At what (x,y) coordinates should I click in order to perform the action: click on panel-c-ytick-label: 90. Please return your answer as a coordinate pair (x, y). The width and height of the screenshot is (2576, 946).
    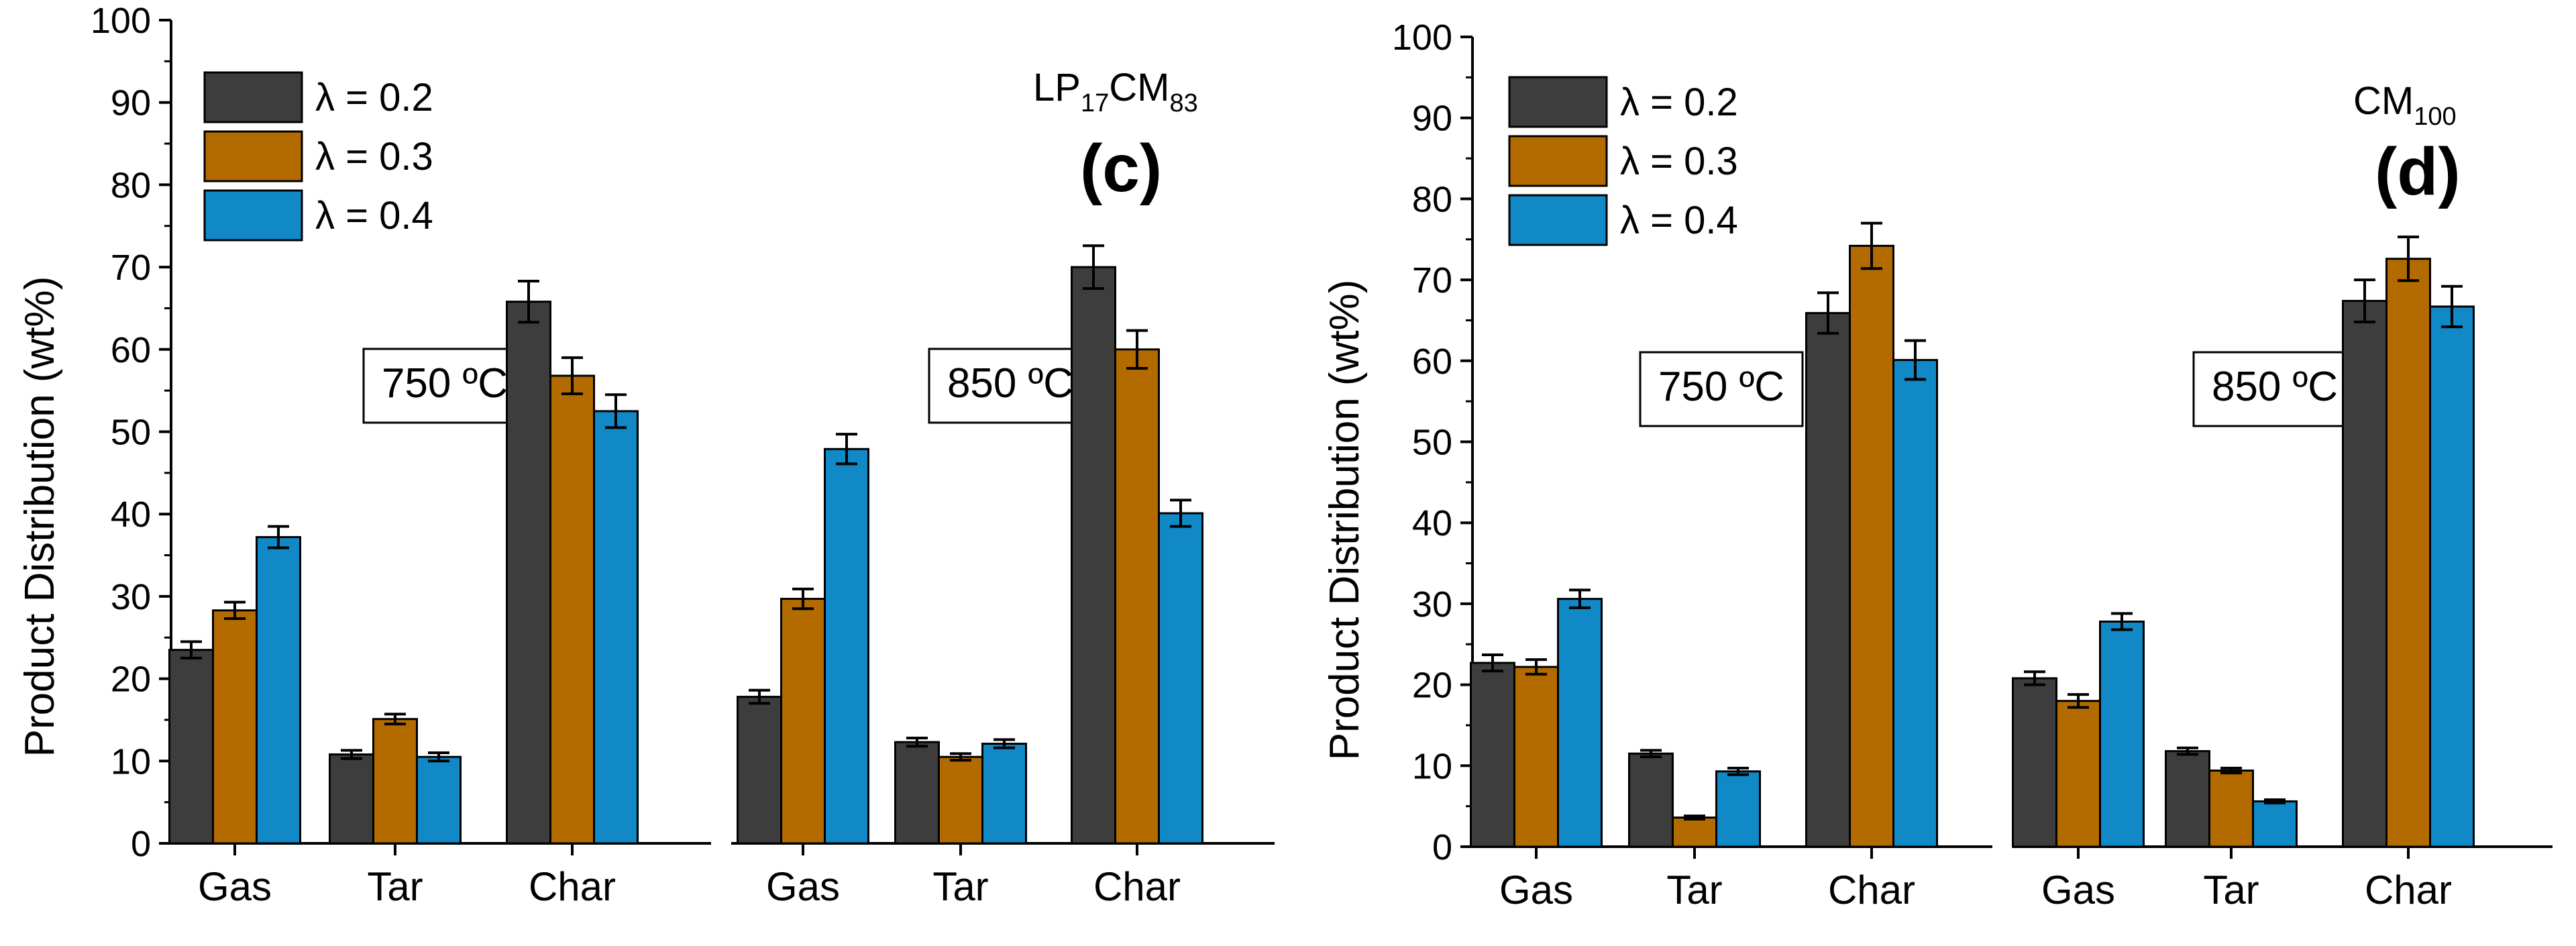
    Looking at the image, I should click on (131, 103).